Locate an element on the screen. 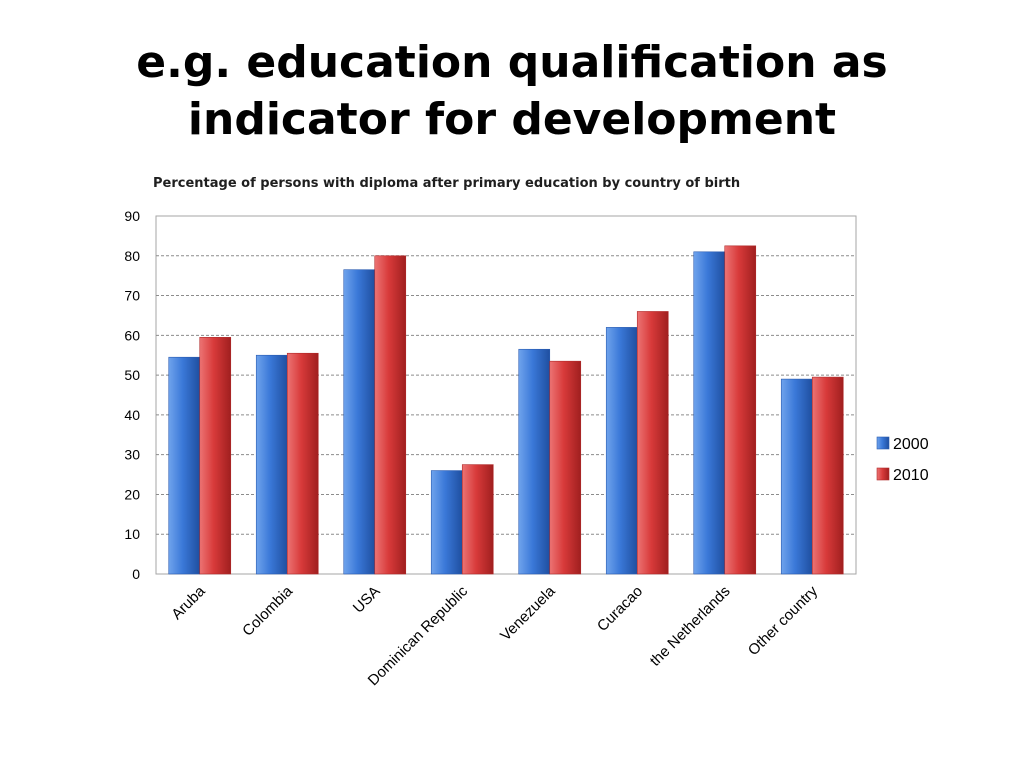 This screenshot has width=1024, height=768. y-tick-label: 30 is located at coordinates (132, 455).